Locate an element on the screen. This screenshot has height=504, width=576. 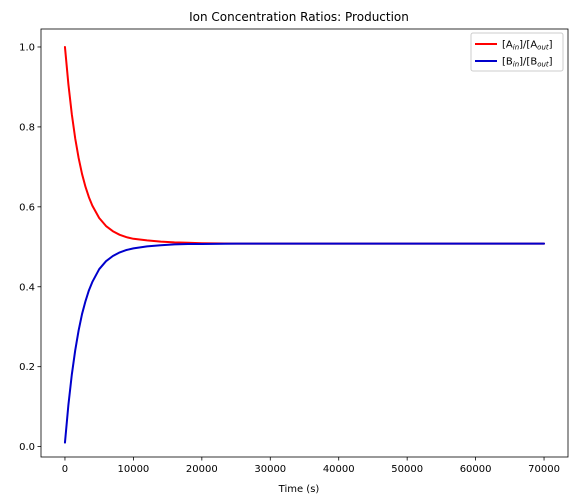
y-tick-label: 0.2 is located at coordinates (27, 367).